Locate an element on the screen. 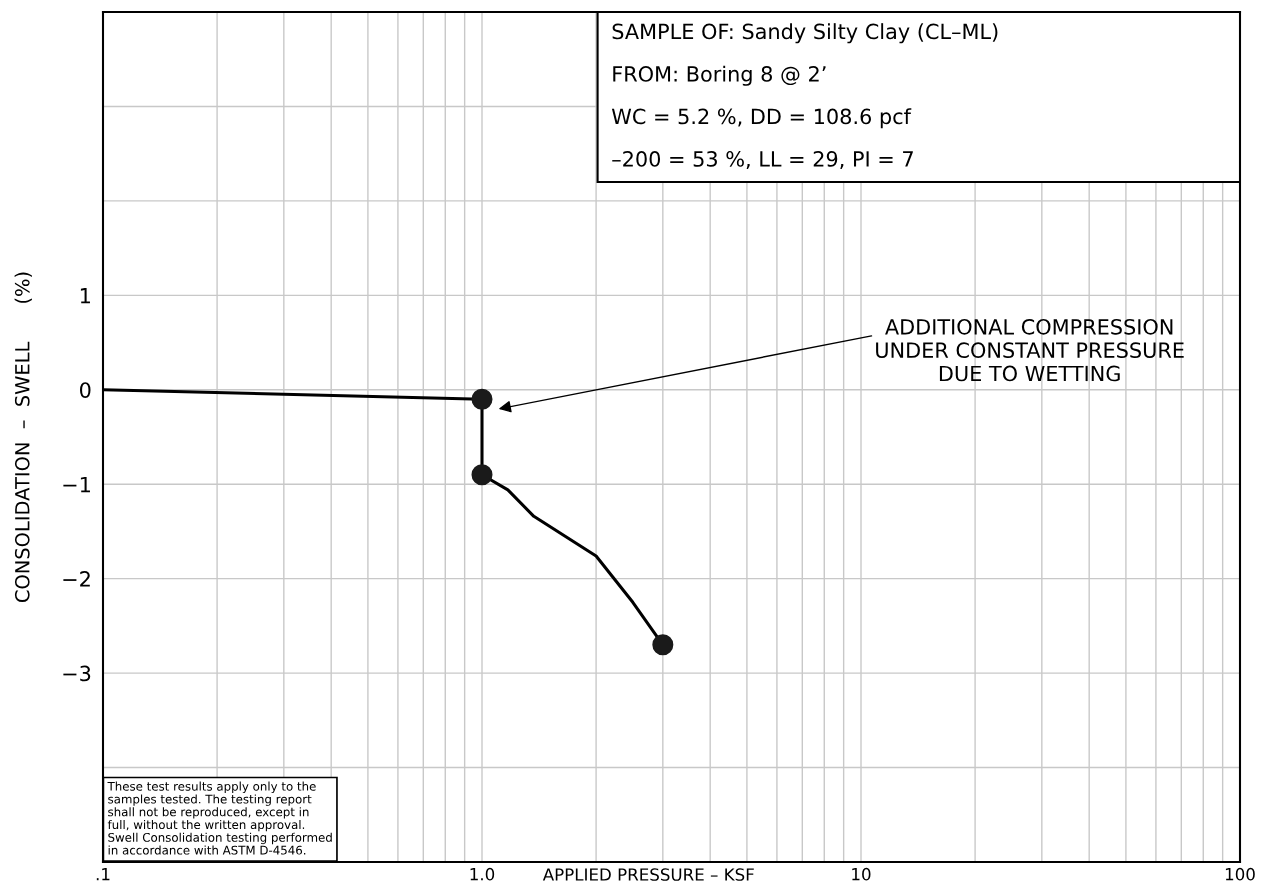 The image size is (1279, 895). x-tick-label: .1 is located at coordinates (103, 874).